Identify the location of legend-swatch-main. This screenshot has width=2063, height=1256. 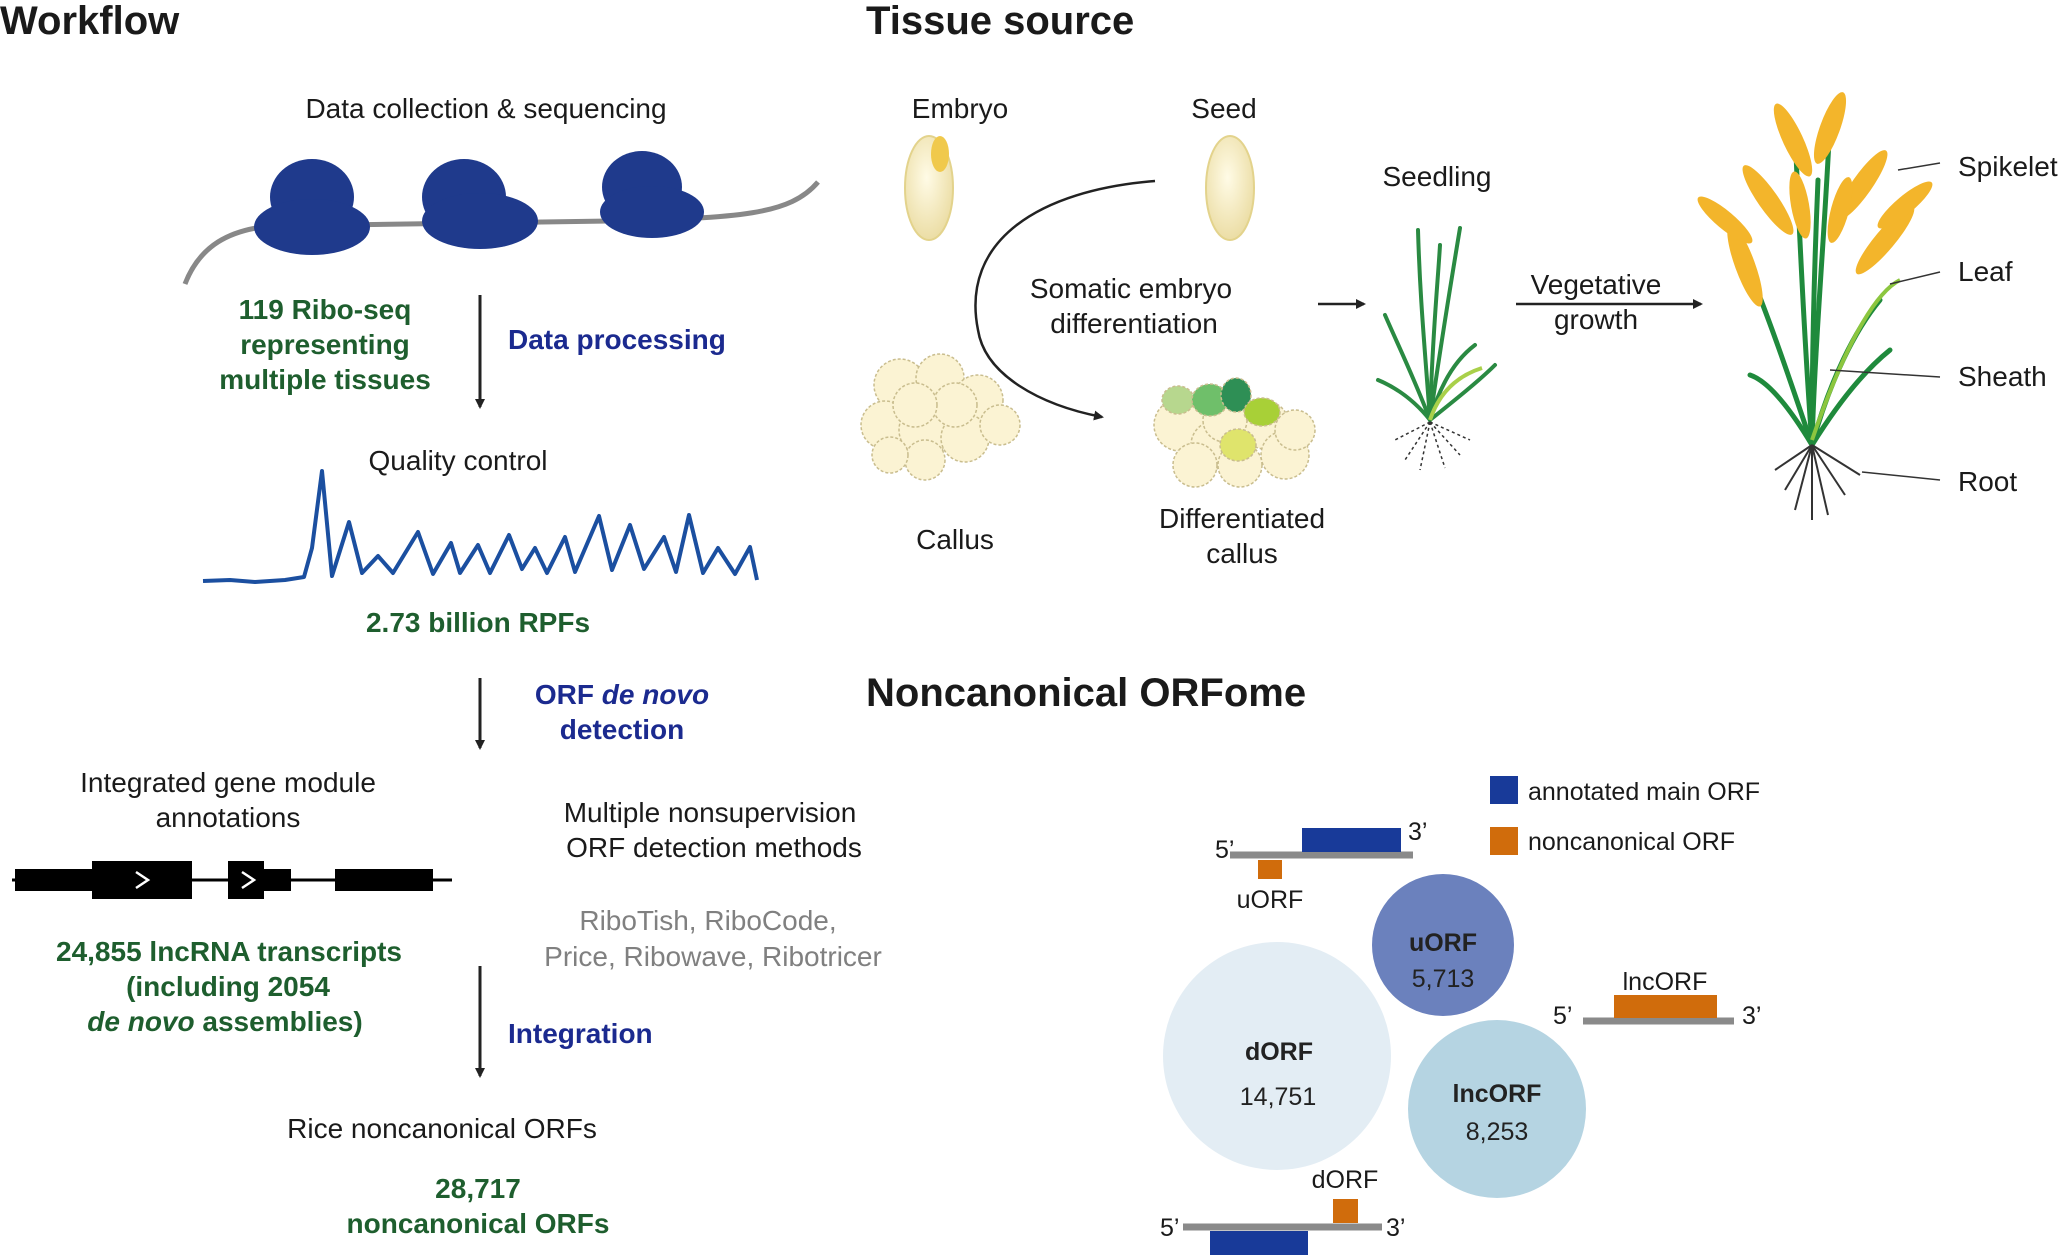
(1504, 790).